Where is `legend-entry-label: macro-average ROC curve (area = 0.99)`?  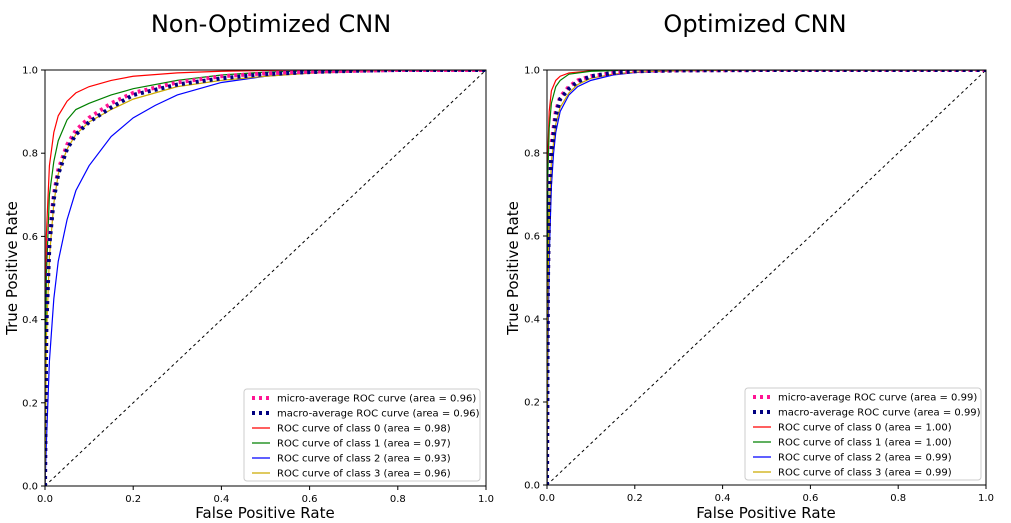
legend-entry-label: macro-average ROC curve (area = 0.99) is located at coordinates (879, 413).